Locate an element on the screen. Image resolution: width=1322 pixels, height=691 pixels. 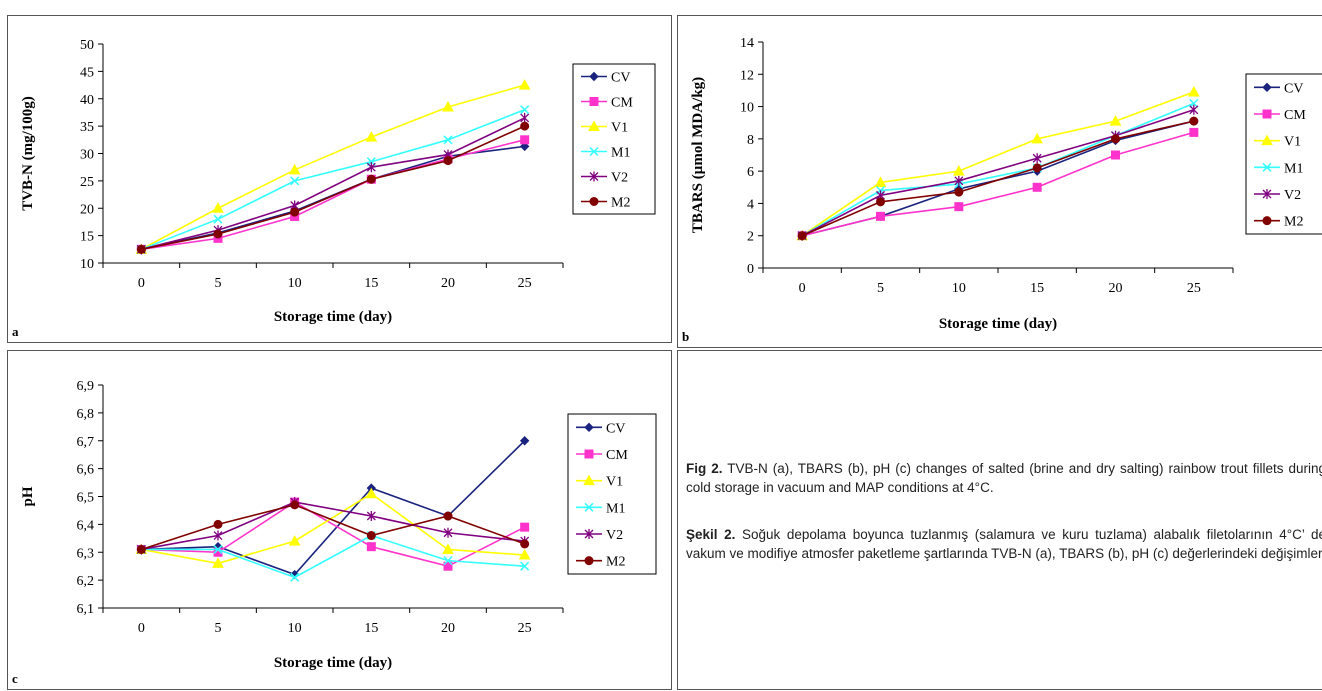
legend-label: CV is located at coordinates (615, 428).